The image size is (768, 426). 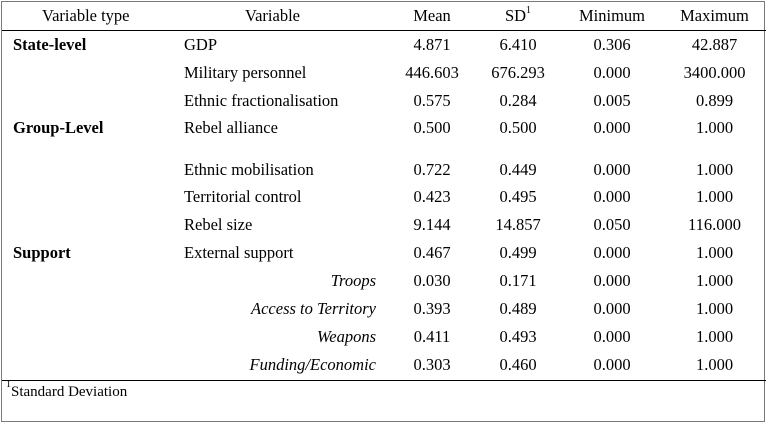 What do you see at coordinates (612, 44) in the screenshot?
I see `row-minimum: 0.306` at bounding box center [612, 44].